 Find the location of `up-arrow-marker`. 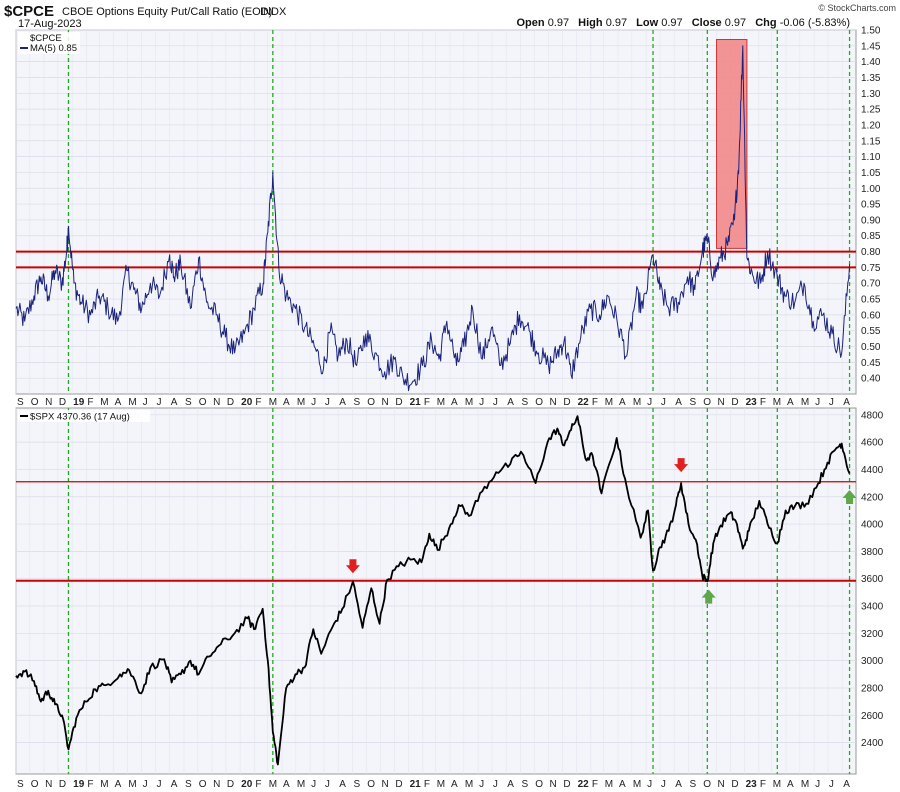

up-arrow-marker is located at coordinates (849, 496).